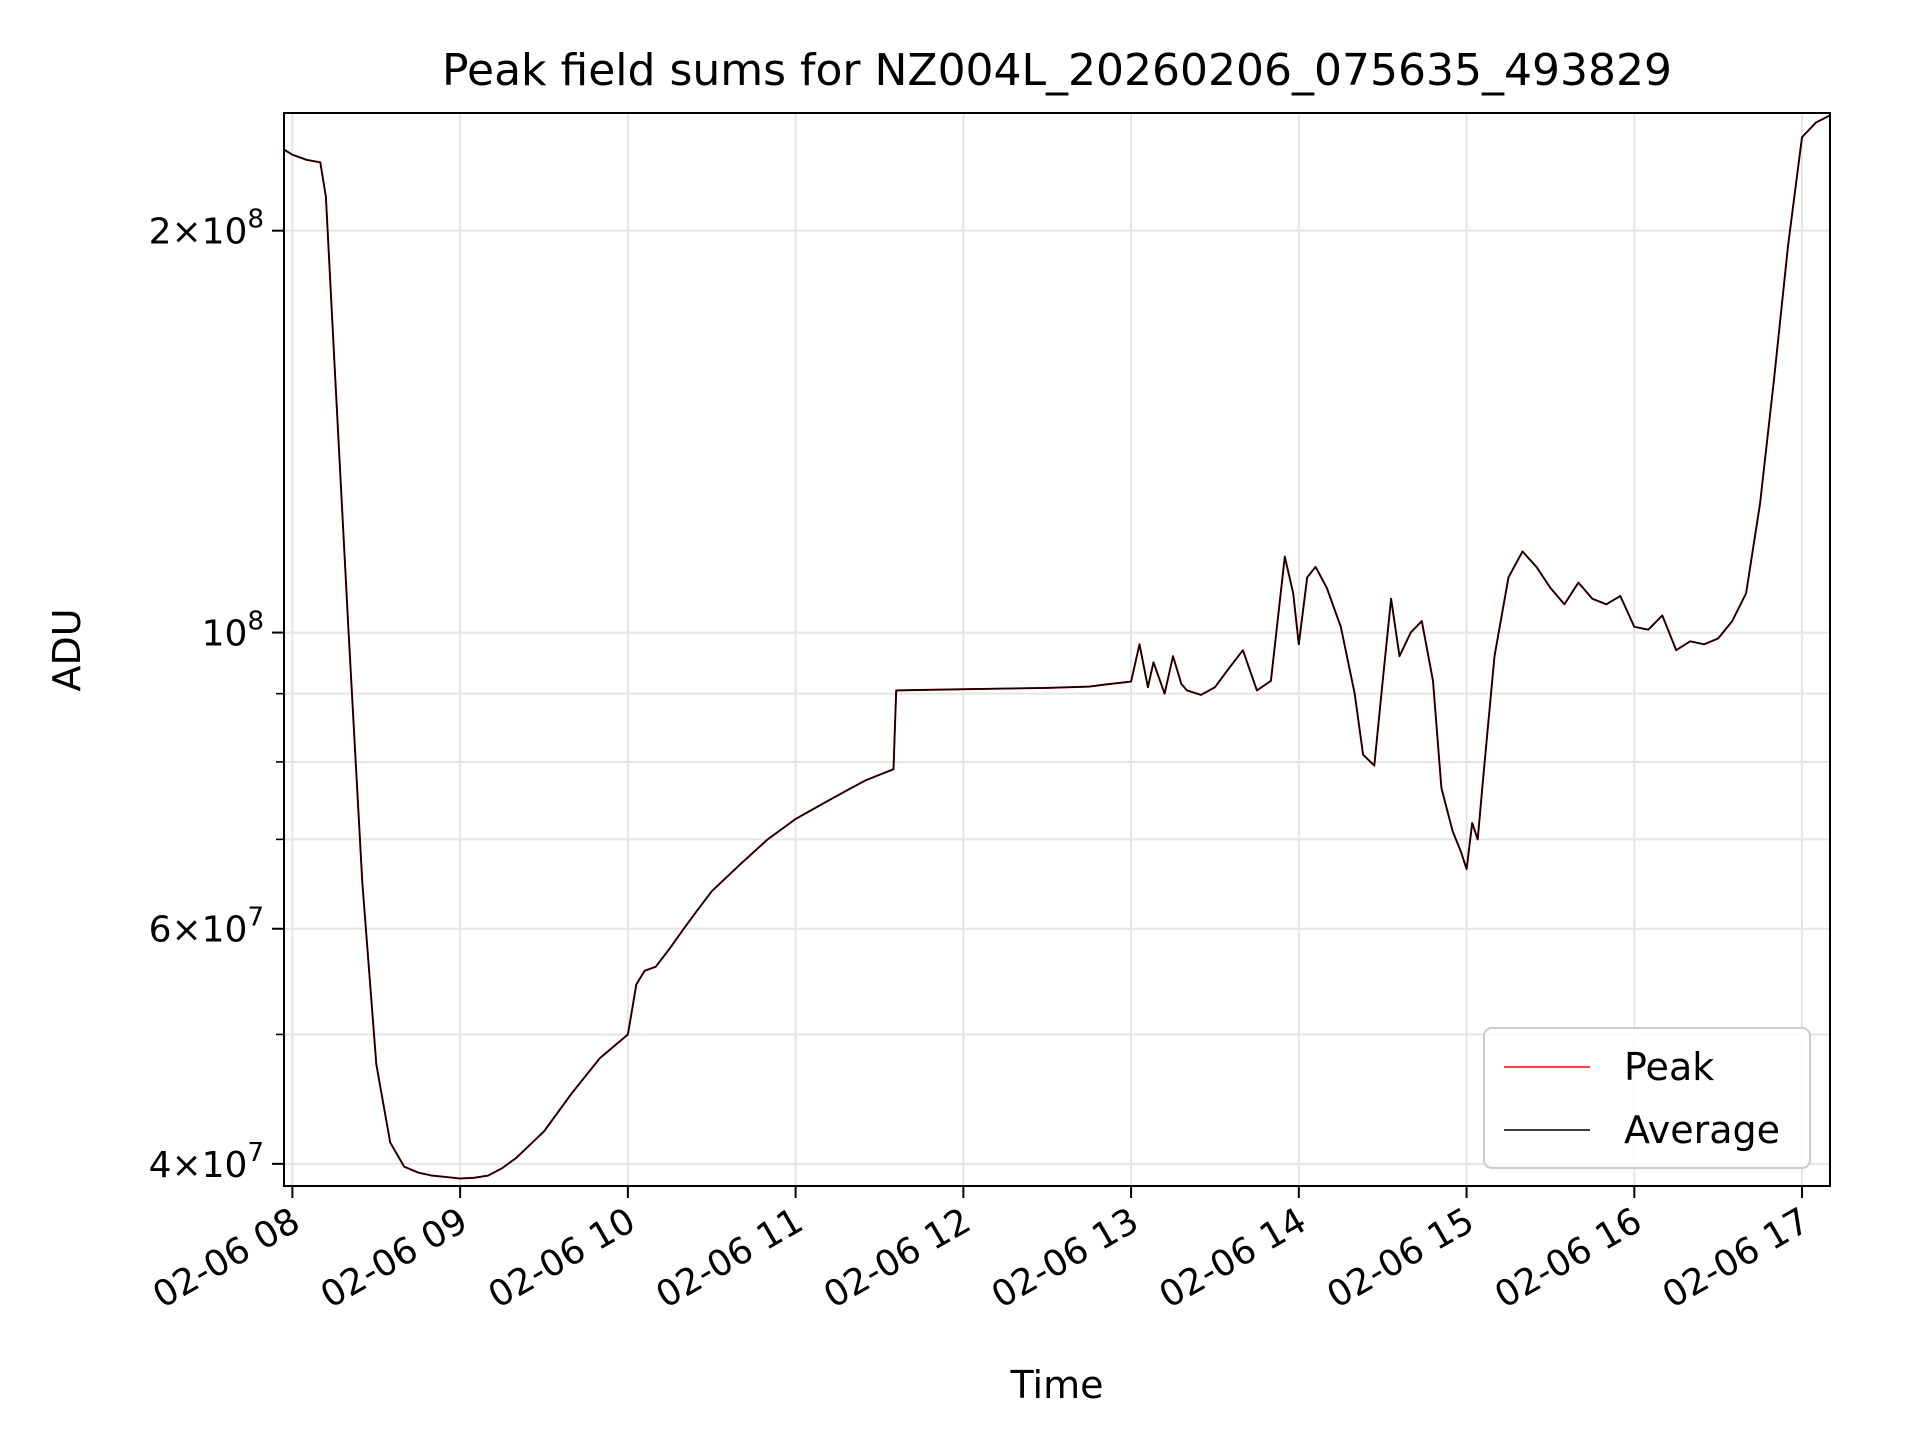 This screenshot has width=1920, height=1440. Describe the element at coordinates (1702, 1130) in the screenshot. I see `legend-label-average: Average` at that location.